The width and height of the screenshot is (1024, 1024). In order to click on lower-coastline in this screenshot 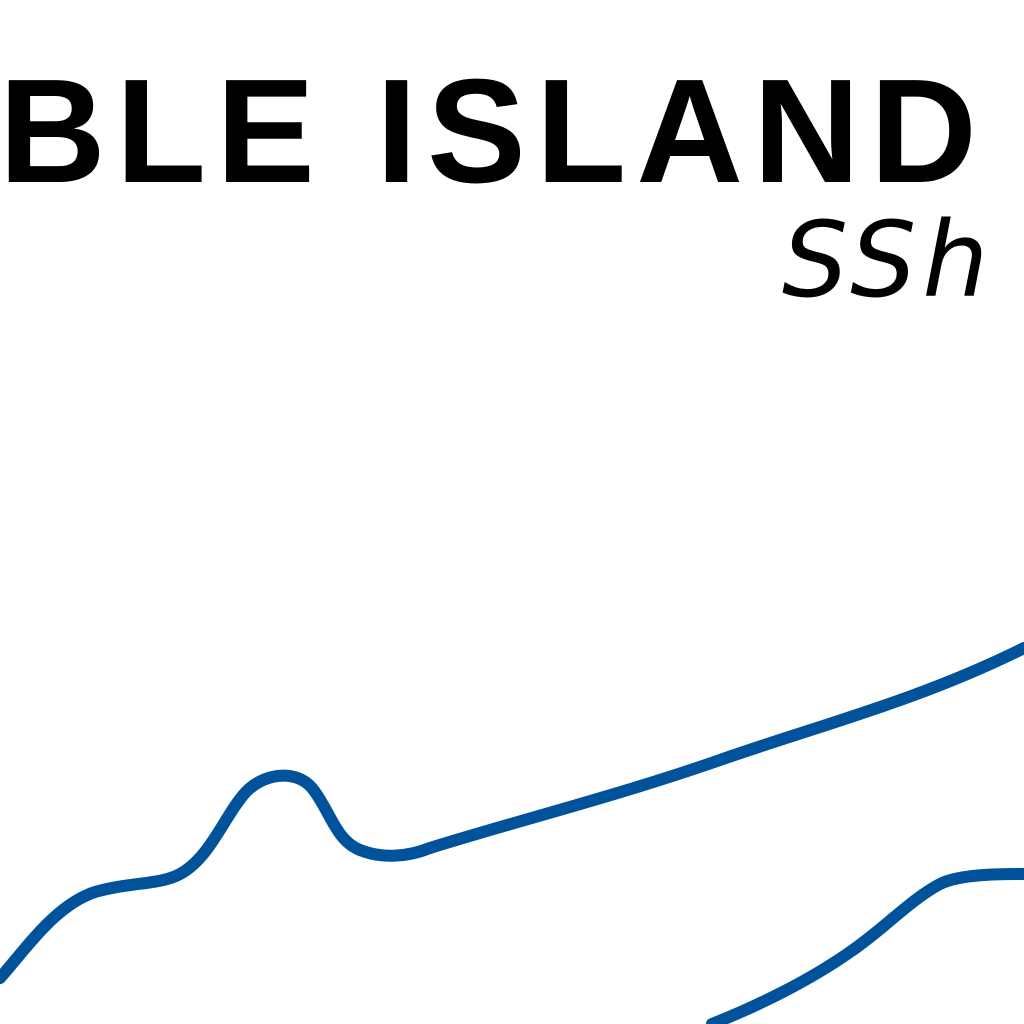, I will do `click(865, 946)`.